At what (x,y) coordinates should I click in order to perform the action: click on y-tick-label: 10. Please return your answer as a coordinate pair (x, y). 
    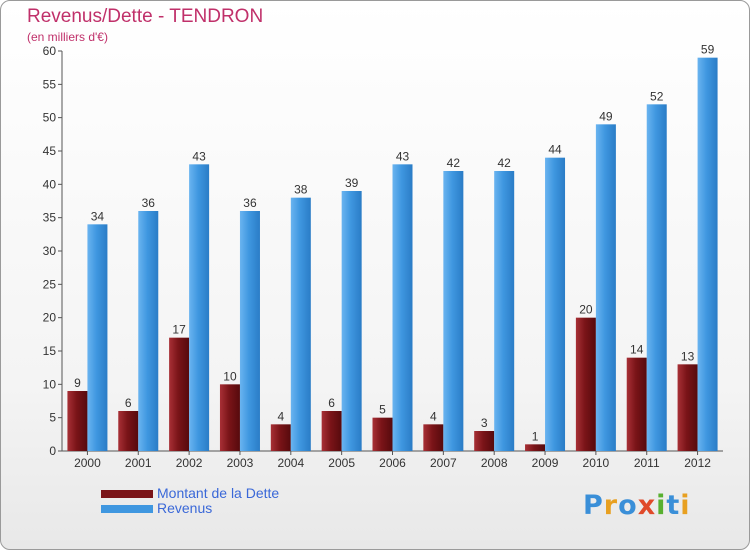
    Looking at the image, I should click on (50, 384).